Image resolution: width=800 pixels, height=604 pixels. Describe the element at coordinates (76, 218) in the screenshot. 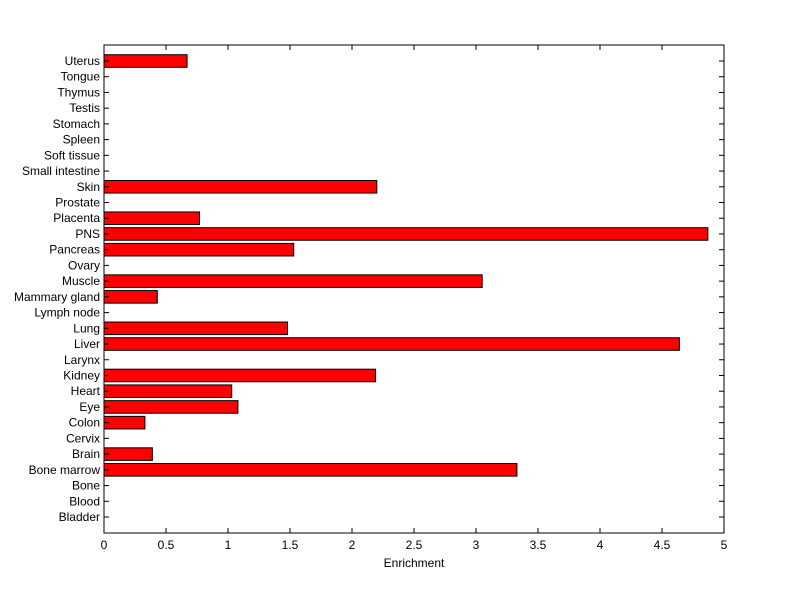

I see `y-tick-label: Placenta` at that location.